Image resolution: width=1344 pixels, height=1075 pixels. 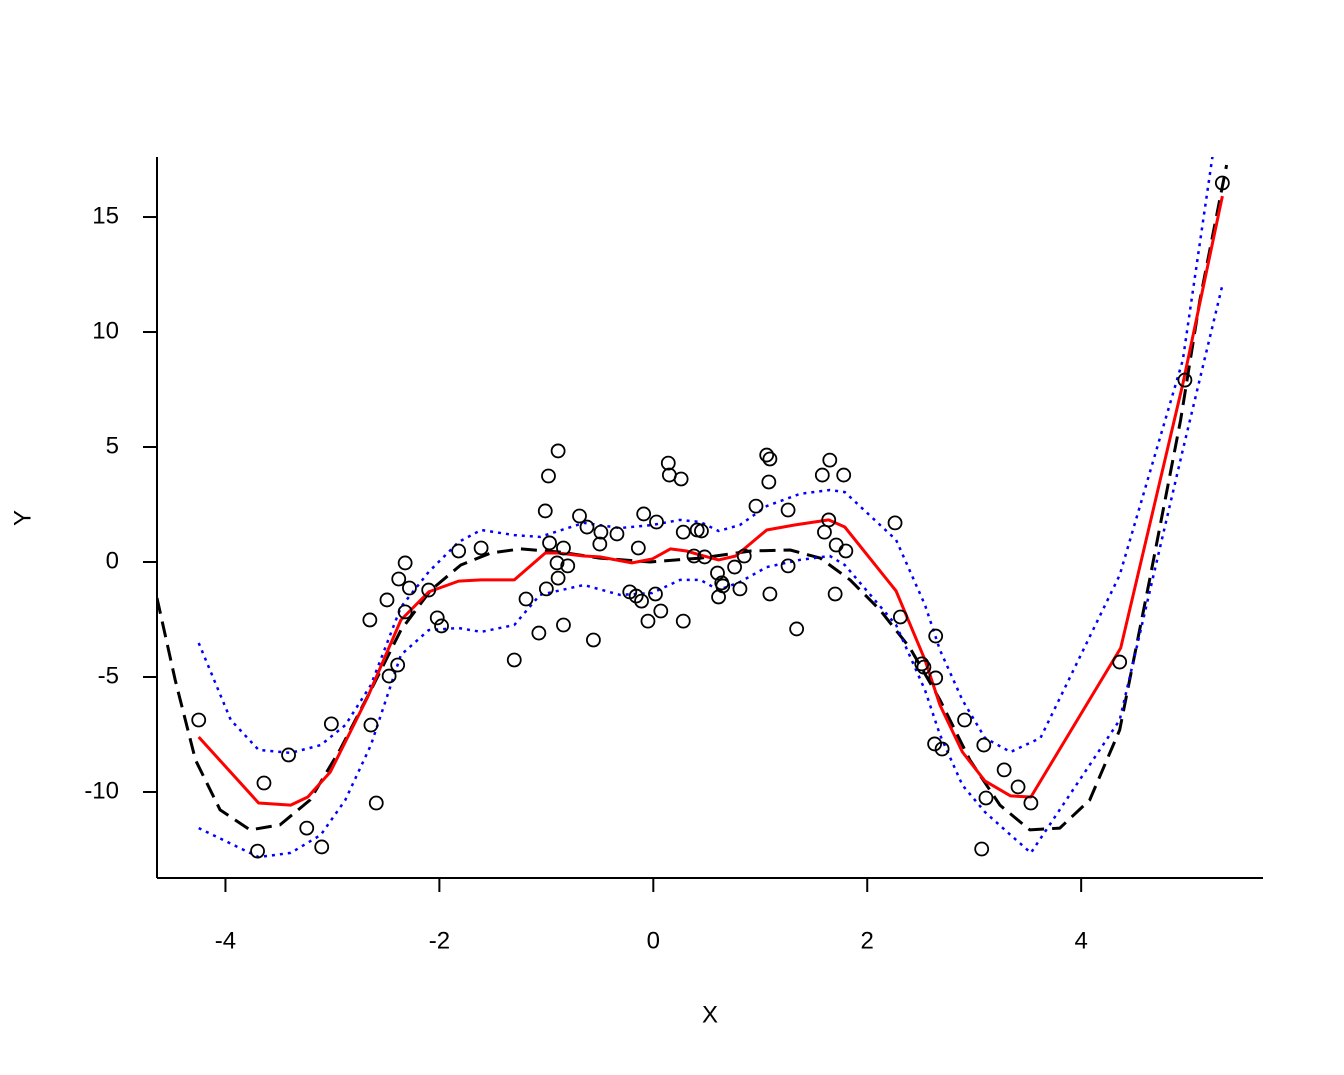 What do you see at coordinates (101, 790) in the screenshot?
I see `y-tick-label: -10` at bounding box center [101, 790].